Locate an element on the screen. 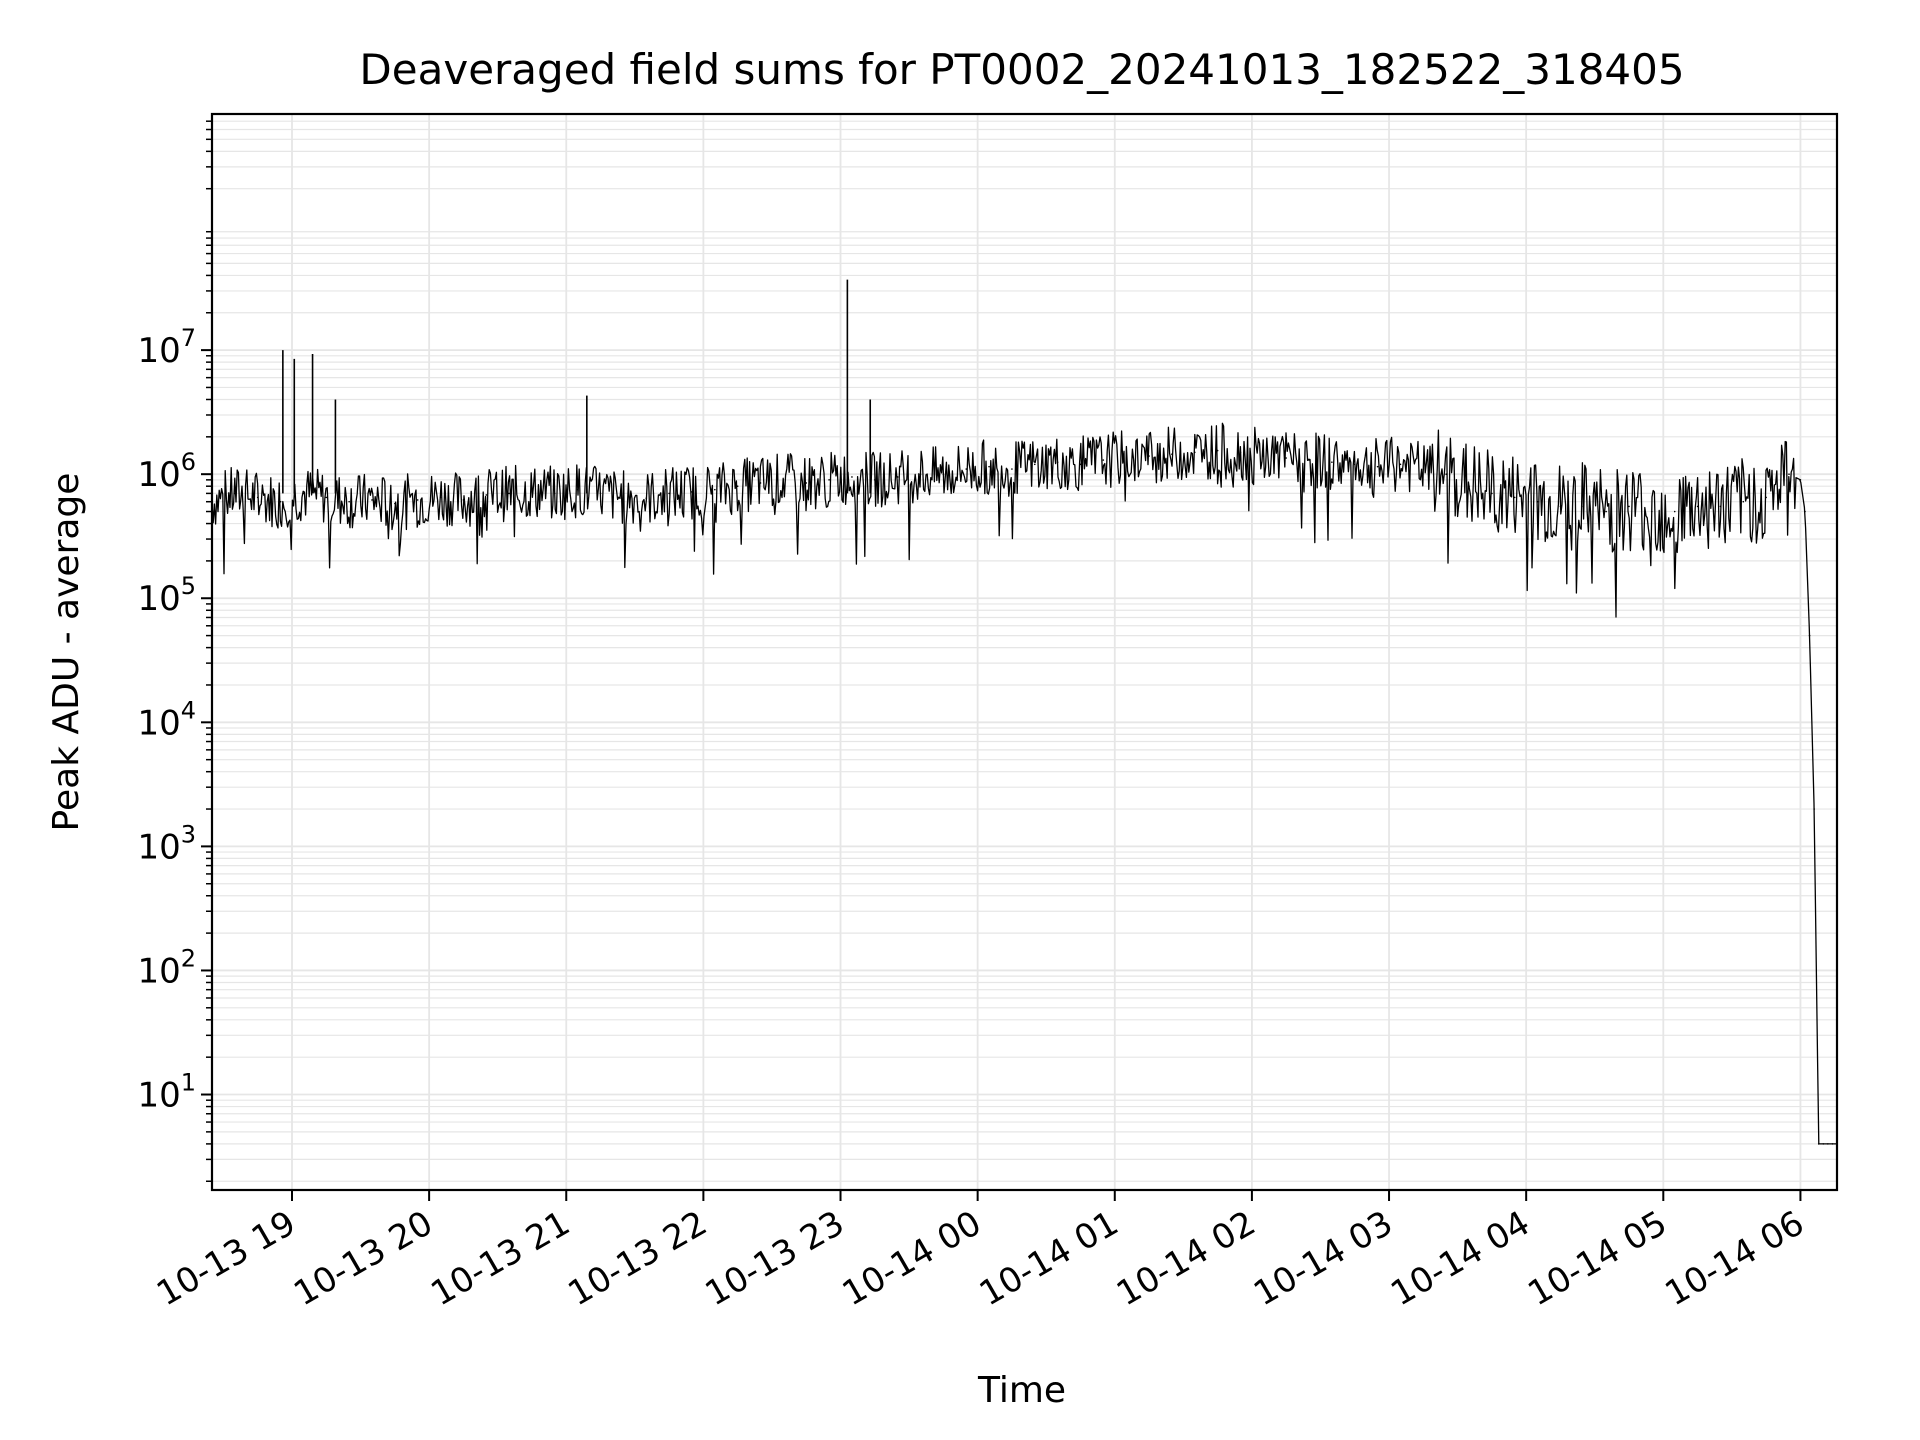 The width and height of the screenshot is (1920, 1440). y-tick-label: 10¹ is located at coordinates (166, 1092).